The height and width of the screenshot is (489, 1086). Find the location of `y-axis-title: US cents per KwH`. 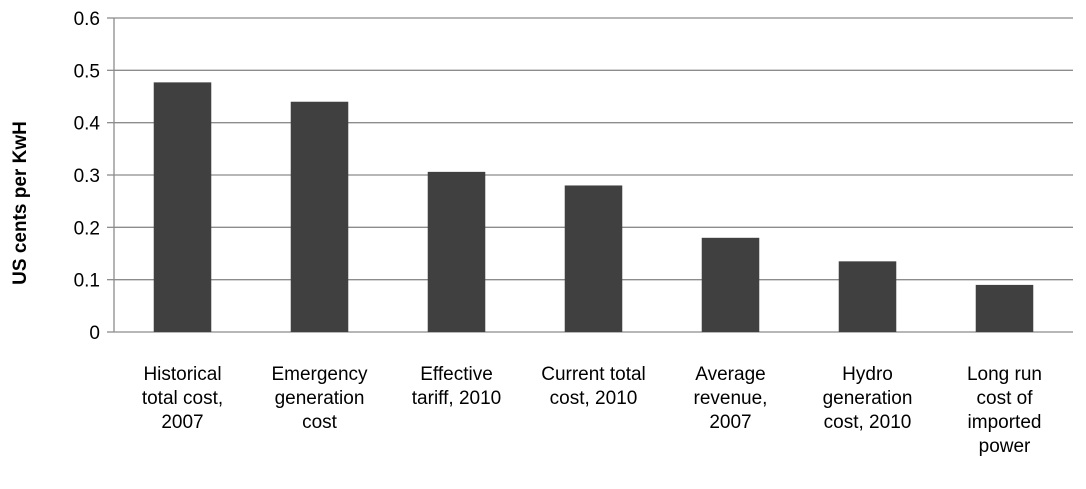

y-axis-title: US cents per KwH is located at coordinates (20, 203).